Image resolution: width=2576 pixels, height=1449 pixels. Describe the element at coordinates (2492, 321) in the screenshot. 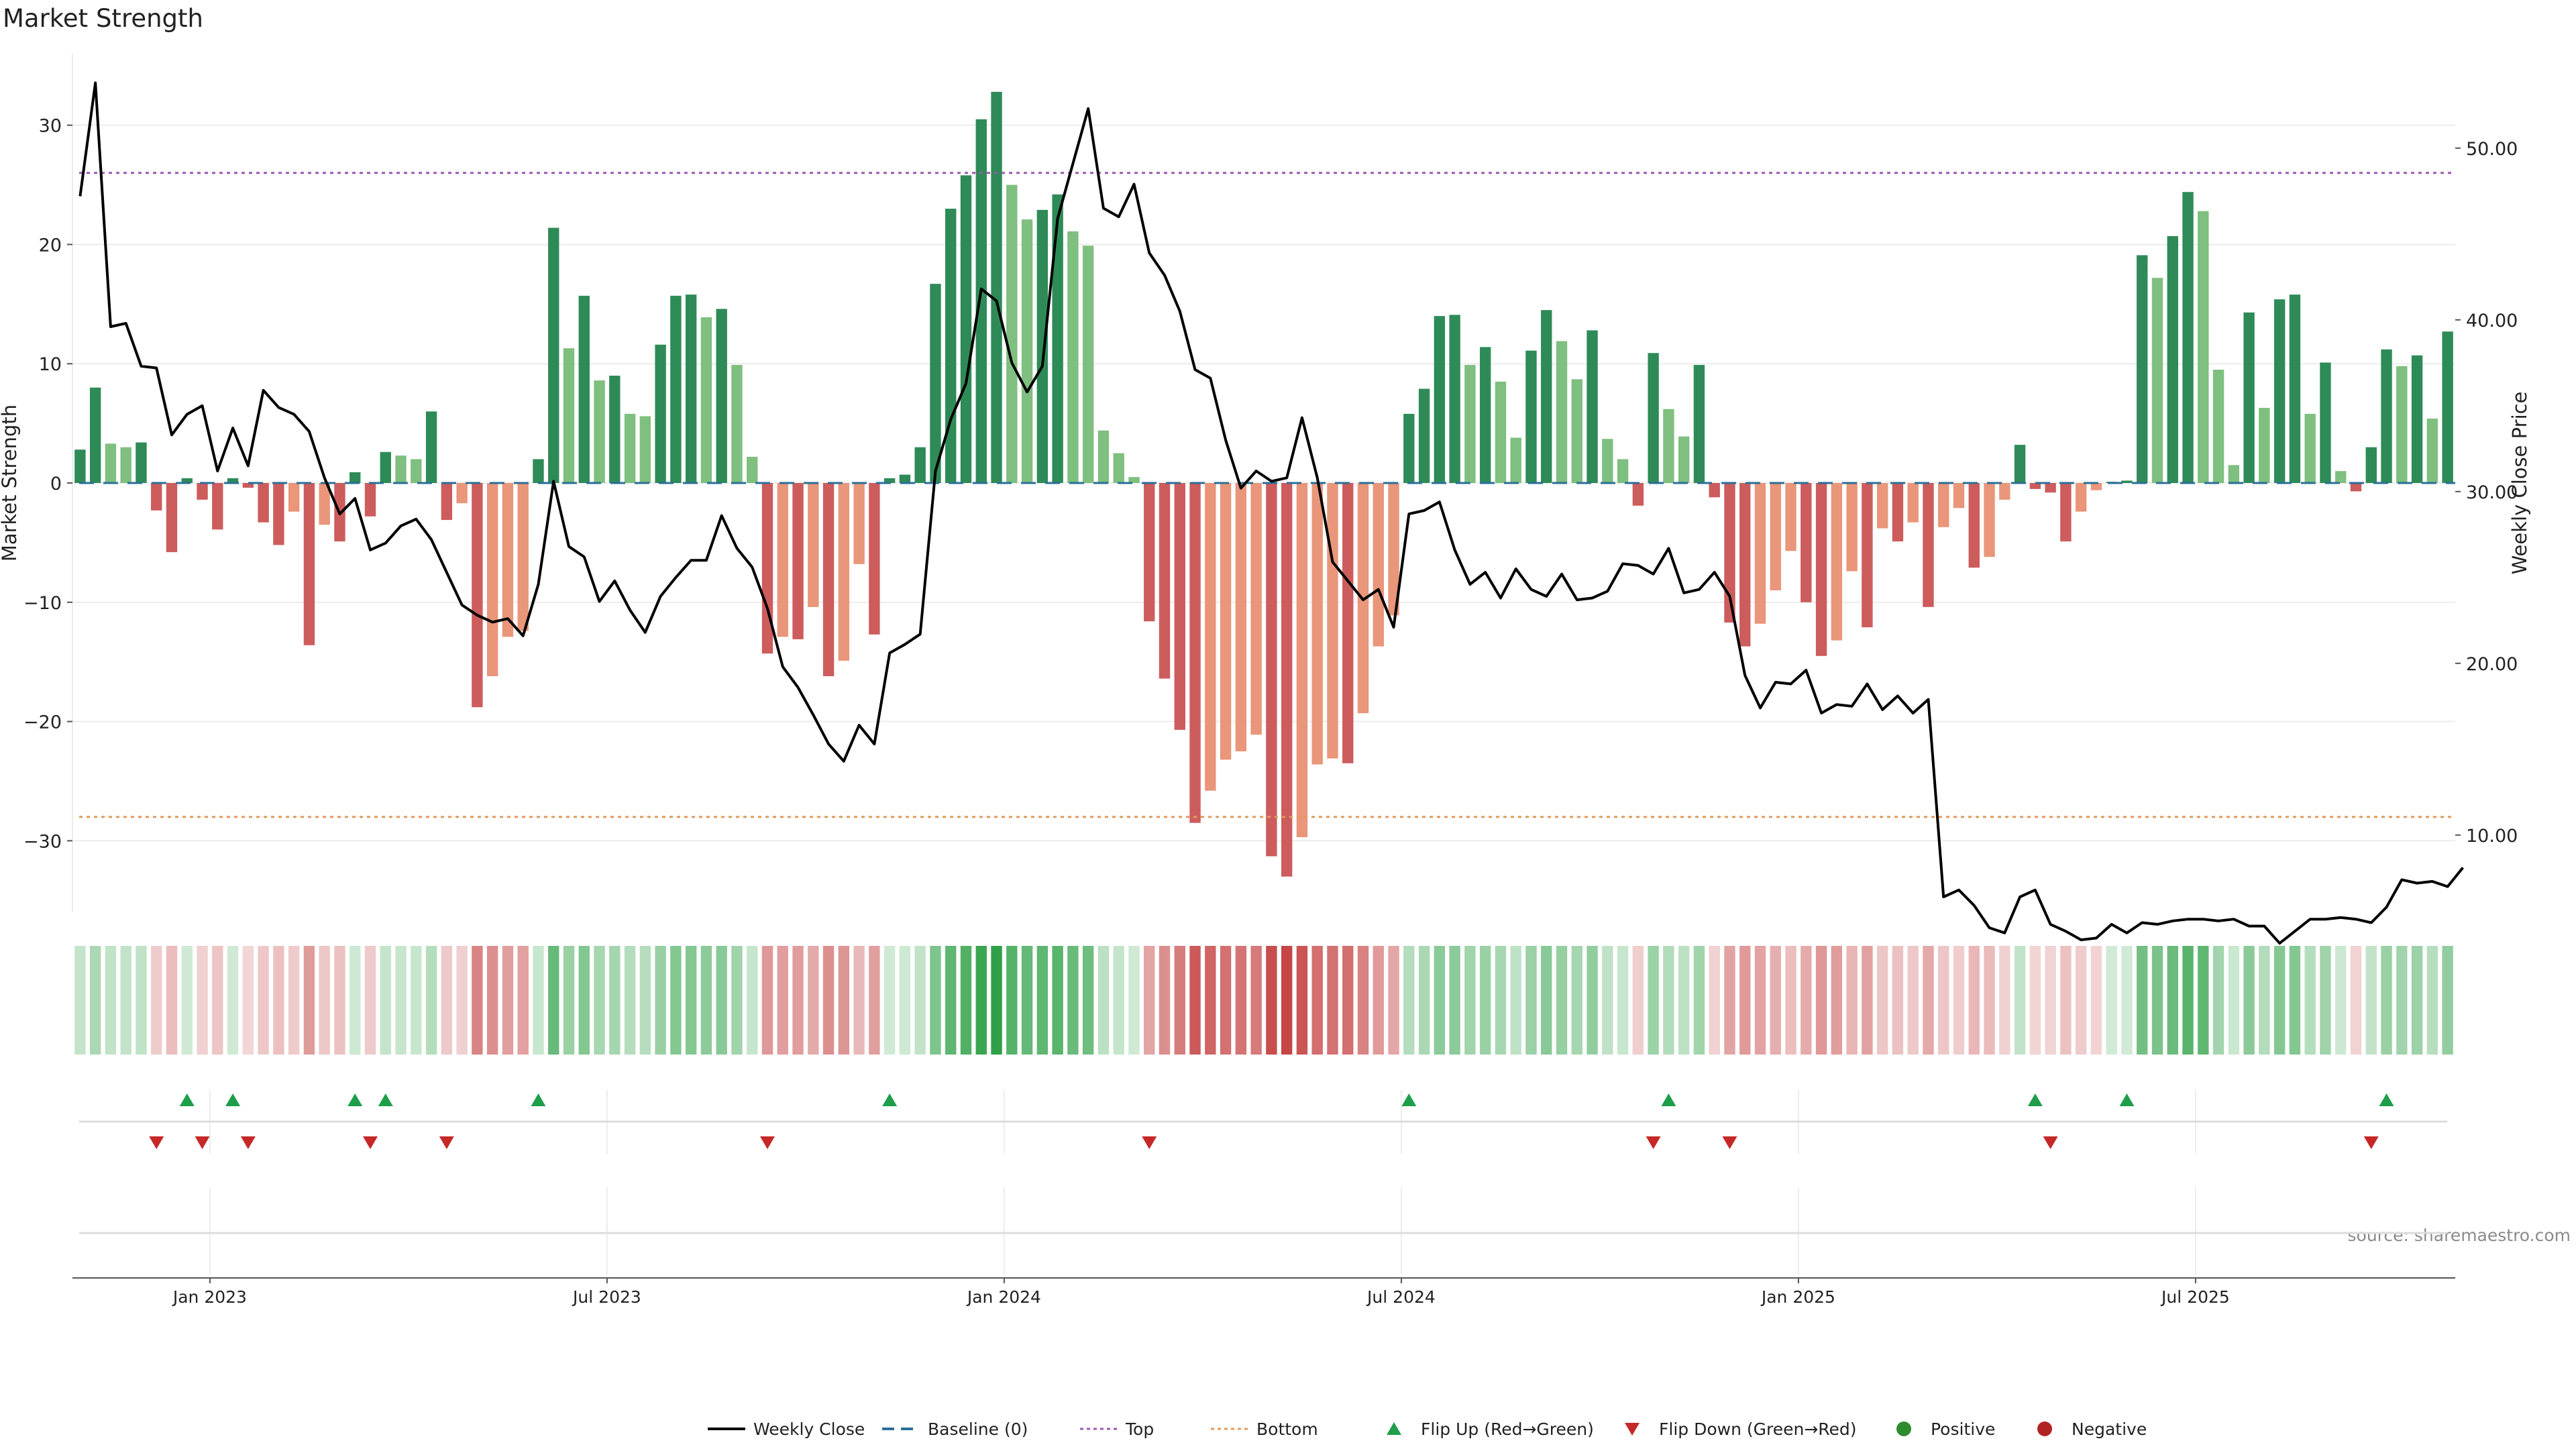

I see `y-right-tick-label: 40.00` at that location.